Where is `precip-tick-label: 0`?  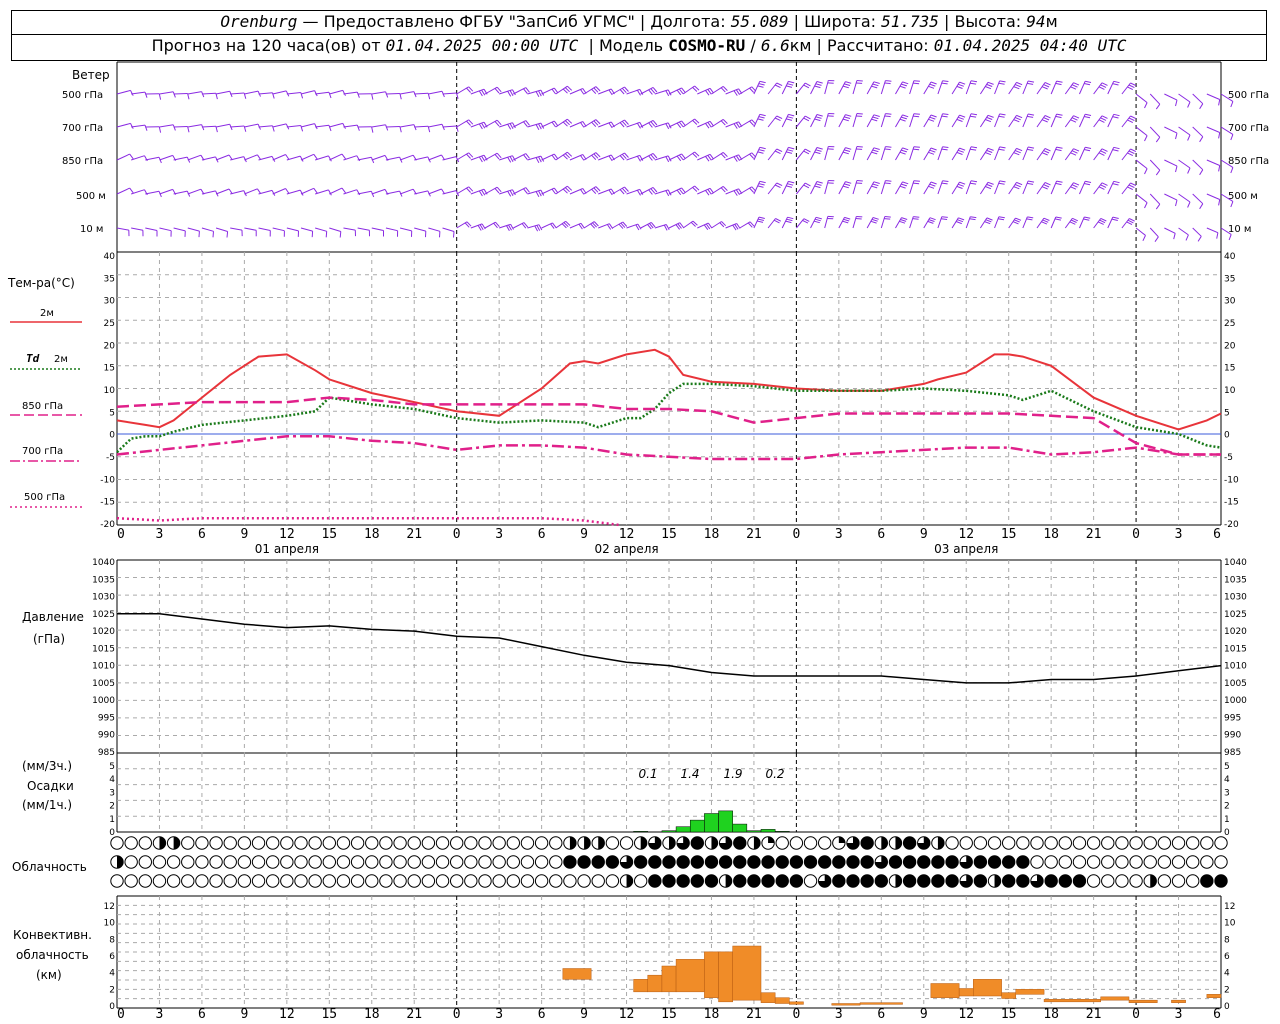
precip-tick-label: 0 is located at coordinates (1227, 833).